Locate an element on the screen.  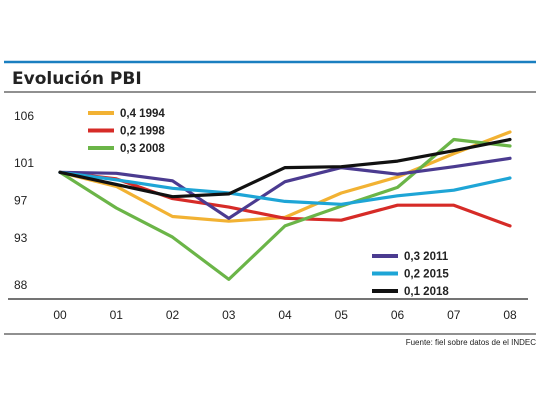
y-tick-label: 97 is located at coordinates (21, 201).